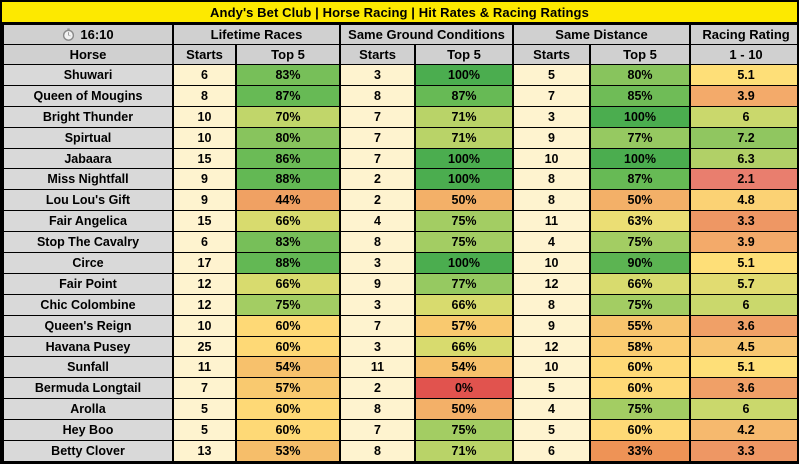  I want to click on distance-top5-cell: 66%, so click(640, 283).